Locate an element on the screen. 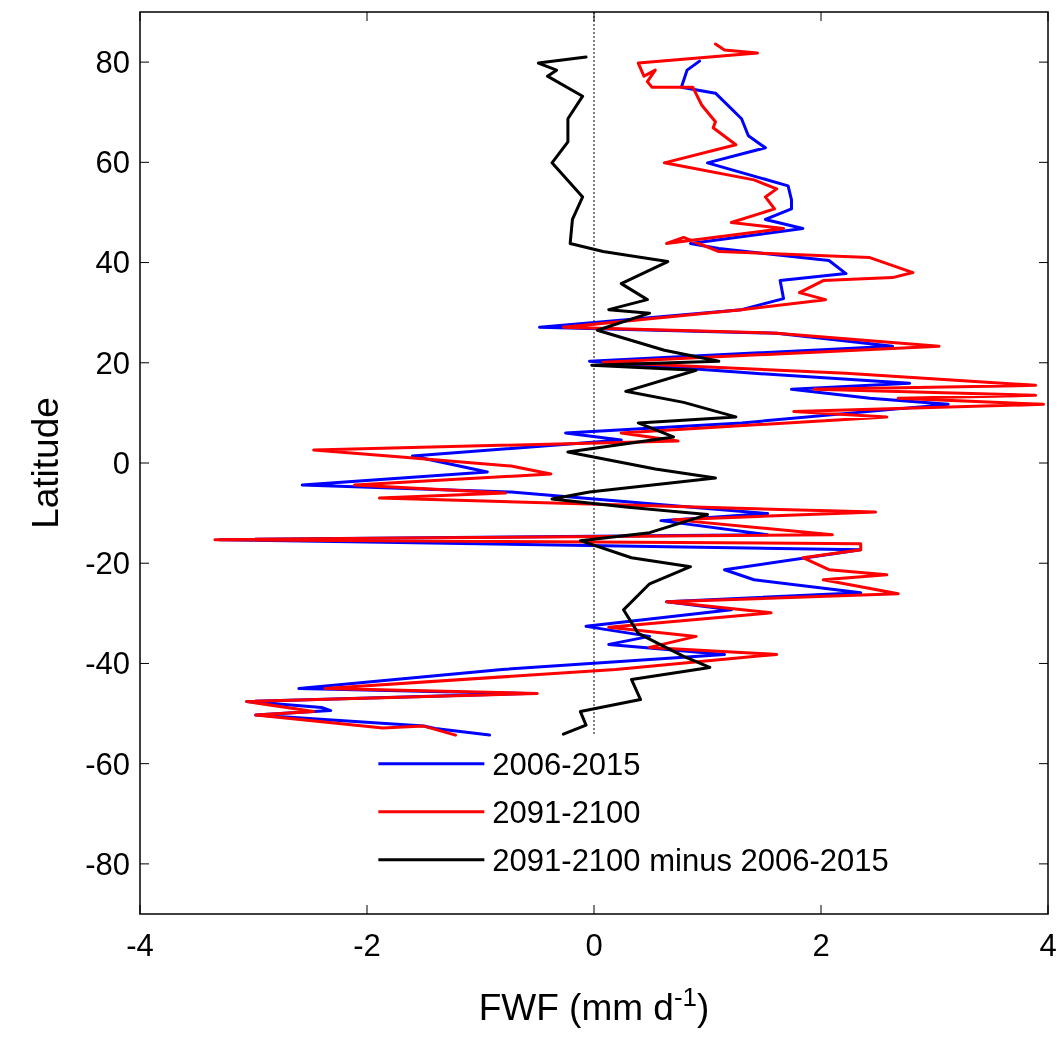 The width and height of the screenshot is (1060, 1040). legend-label: 2006-2015 is located at coordinates (566, 764).